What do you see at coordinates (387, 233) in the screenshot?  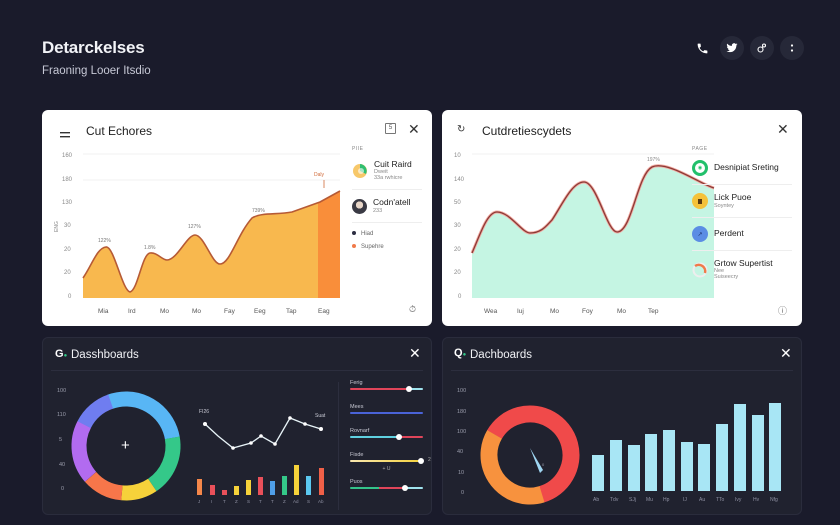 I see `legend-item-hiad: Hiad` at bounding box center [387, 233].